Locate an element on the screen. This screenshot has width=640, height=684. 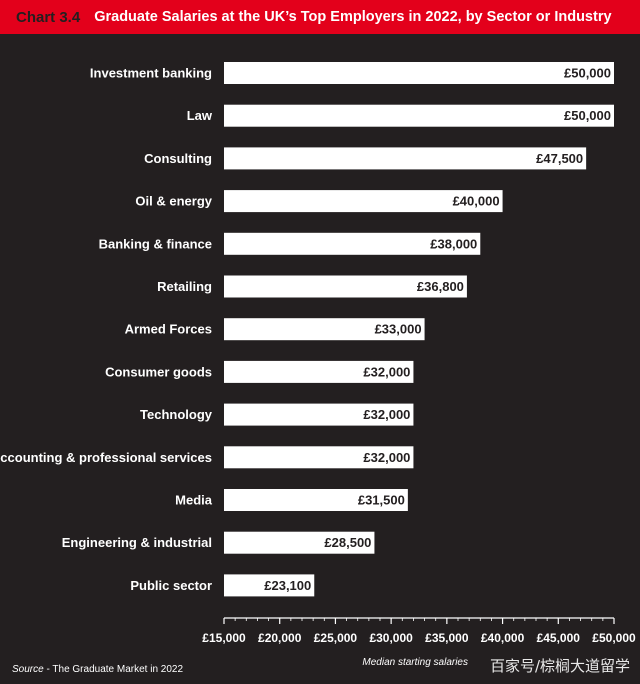
value-label-0: £50,000 is located at coordinates (587, 73).